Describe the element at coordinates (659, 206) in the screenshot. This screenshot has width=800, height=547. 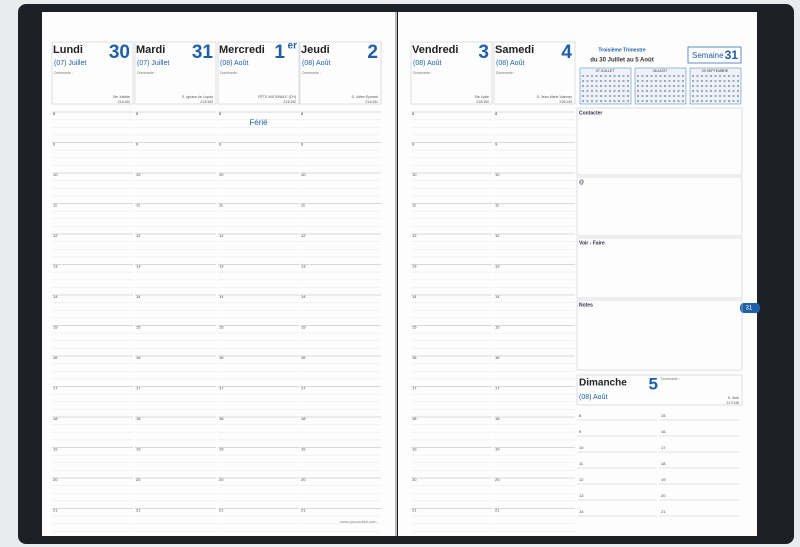
I see `section-box` at that location.